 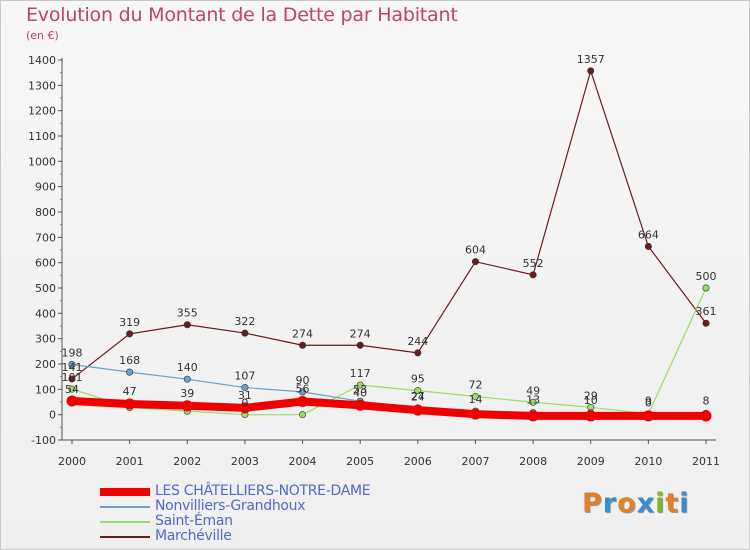 What do you see at coordinates (45, 313) in the screenshot?
I see `y-tick-label: 400` at bounding box center [45, 313].